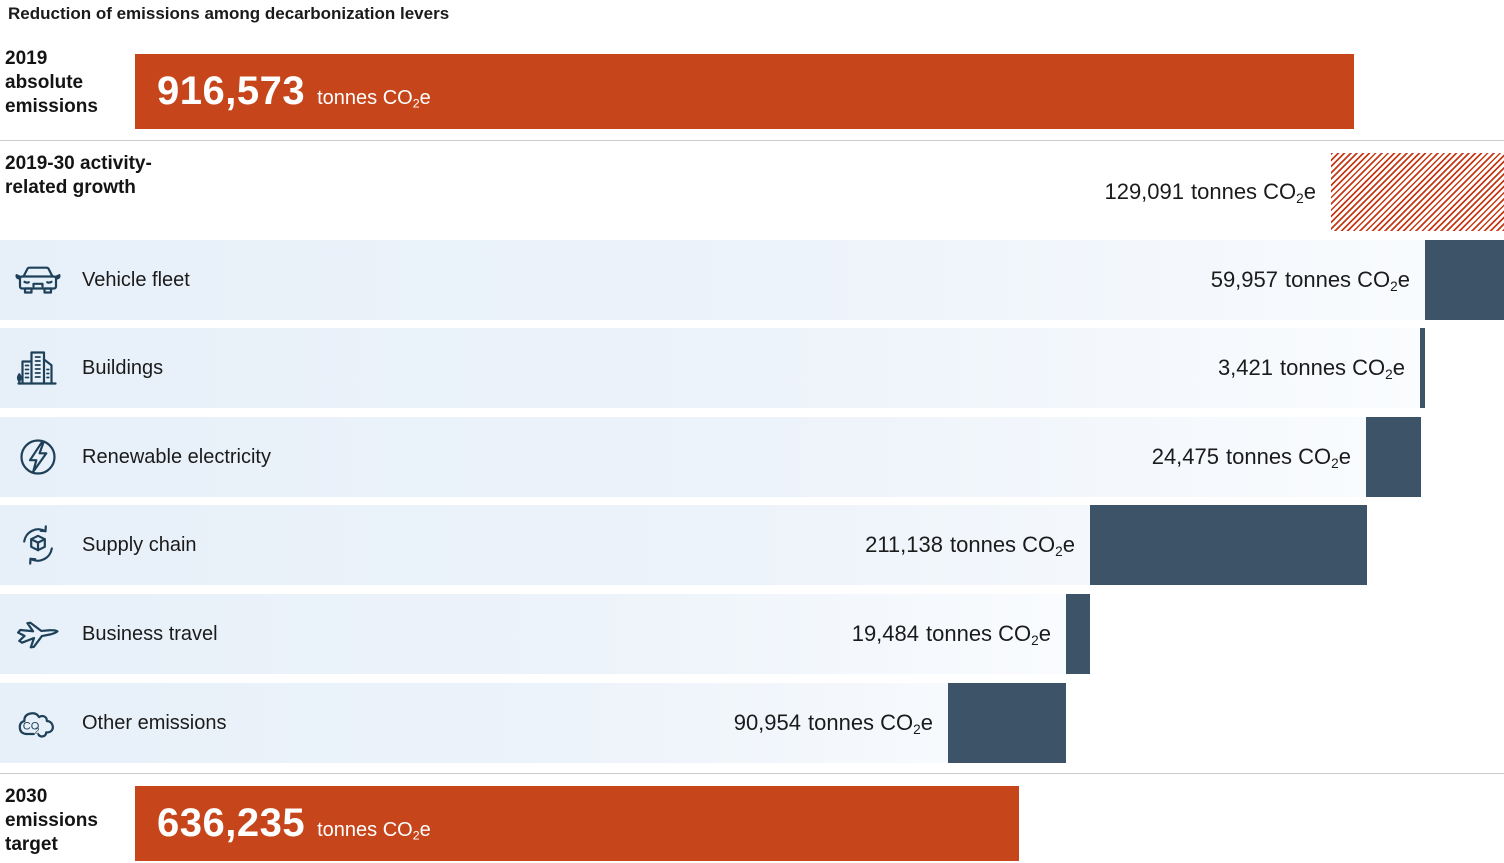  What do you see at coordinates (136, 280) in the screenshot?
I see `lever-label: Vehicle fleet` at bounding box center [136, 280].